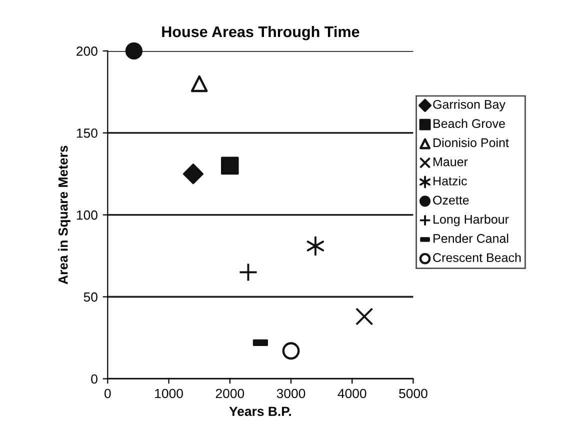 Image resolution: width=582 pixels, height=443 pixels. I want to click on legend-label: Pender Canal, so click(471, 238).